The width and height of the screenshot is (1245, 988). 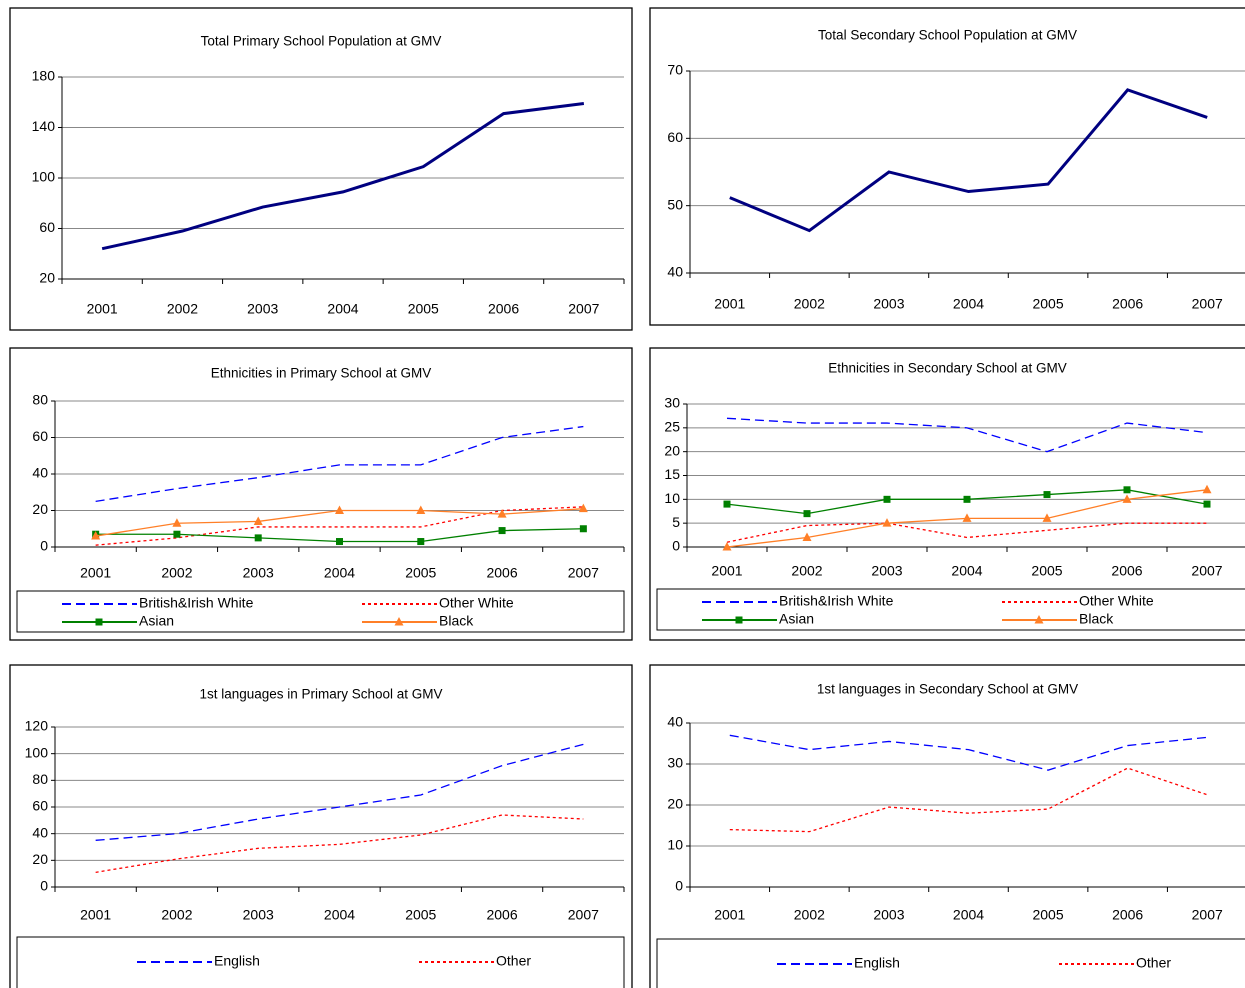 What do you see at coordinates (321, 373) in the screenshot?
I see `chart-title: Ethnicities in Primary School at GMV` at bounding box center [321, 373].